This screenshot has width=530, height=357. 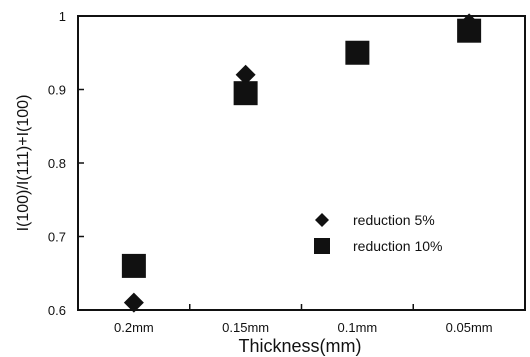 What do you see at coordinates (378, 233) in the screenshot?
I see `legend: reduction 5% reduction 10%` at bounding box center [378, 233].